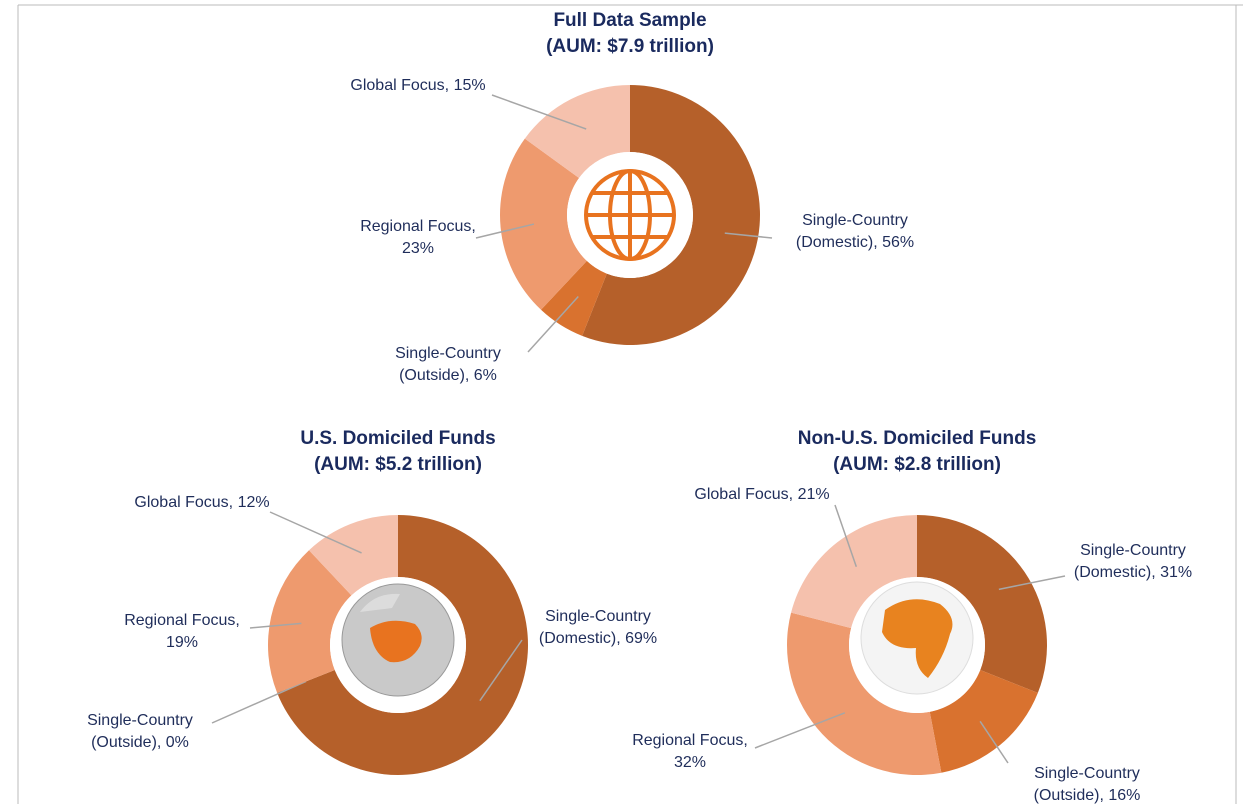 This screenshot has height=807, width=1243. What do you see at coordinates (690, 751) in the screenshot?
I see `data-label: Regional Focus, 32%` at bounding box center [690, 751].